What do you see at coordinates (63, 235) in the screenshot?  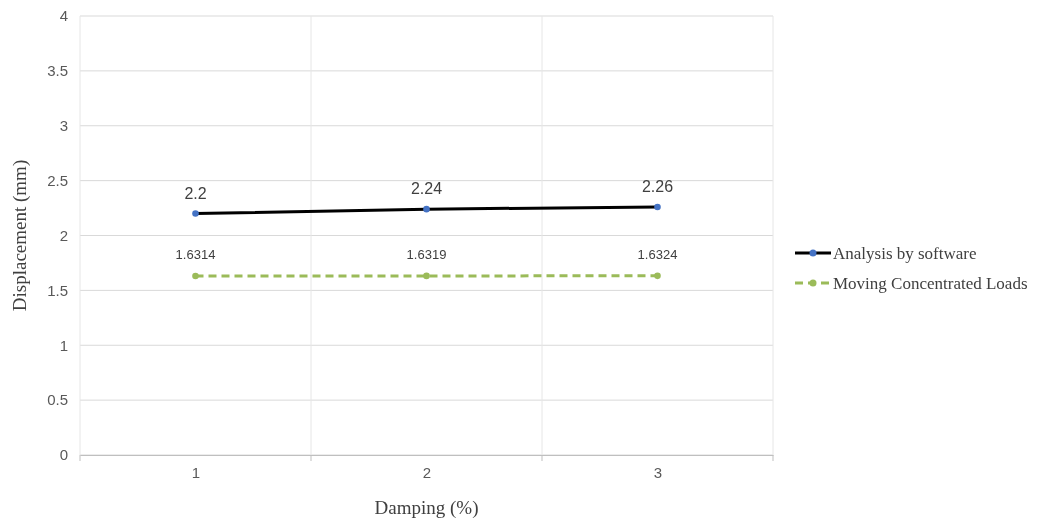 I see `y-tick-label: 2` at bounding box center [63, 235].